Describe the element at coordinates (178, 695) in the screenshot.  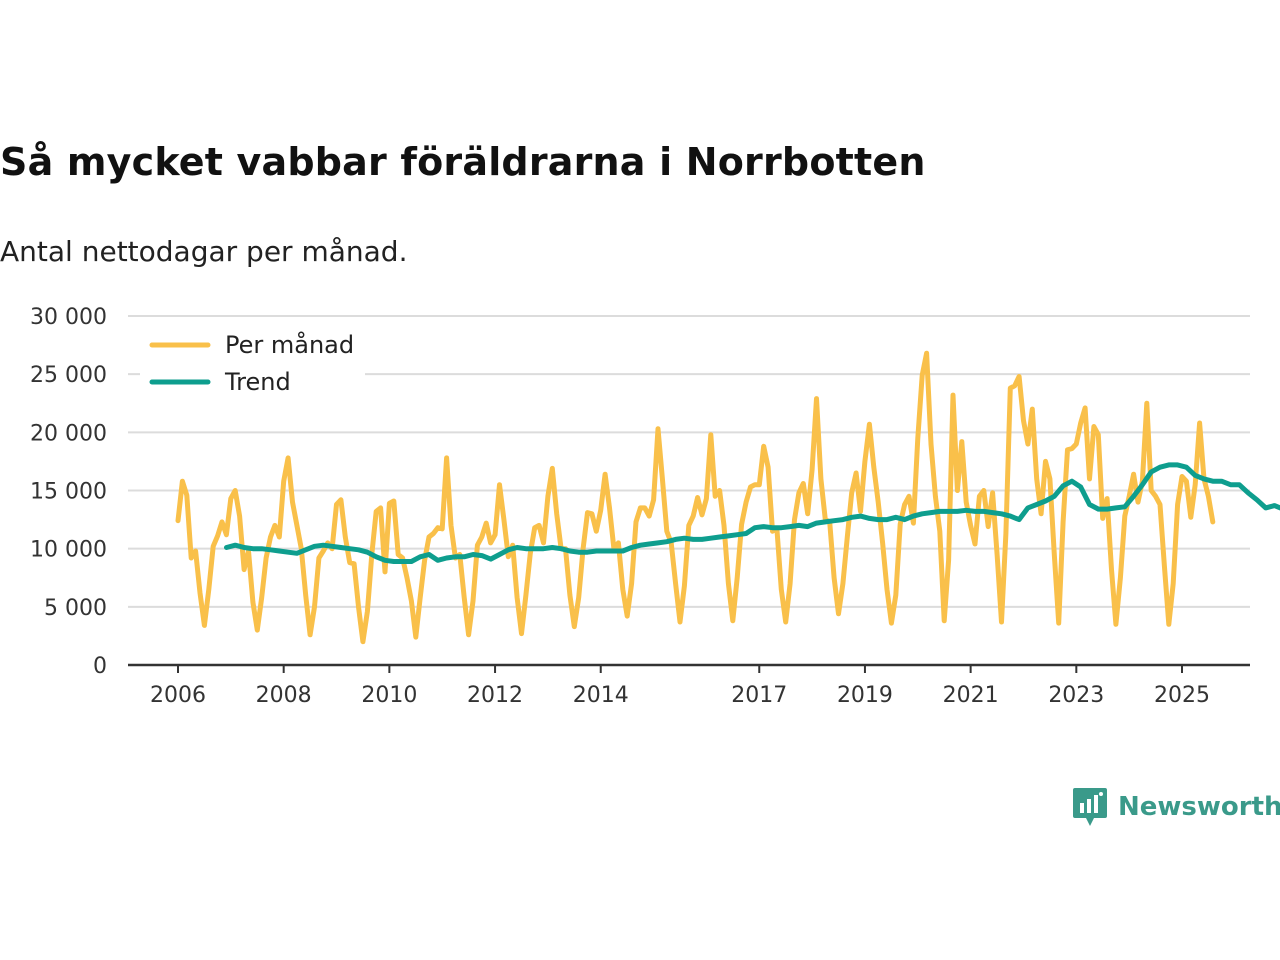
I see `x-tick-label: 2006` at that location.